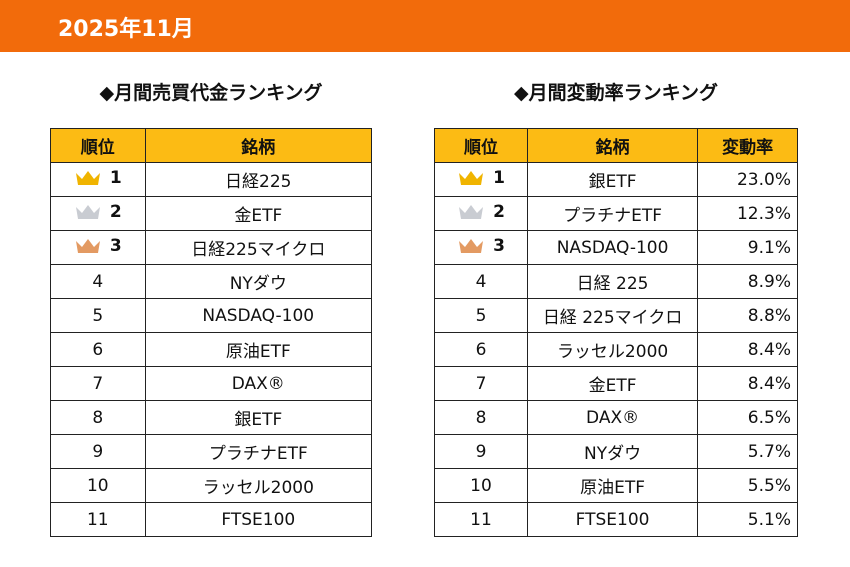 This screenshot has height=567, width=850. What do you see at coordinates (747, 213) in the screenshot?
I see `rate-cell: 12.3%` at bounding box center [747, 213].